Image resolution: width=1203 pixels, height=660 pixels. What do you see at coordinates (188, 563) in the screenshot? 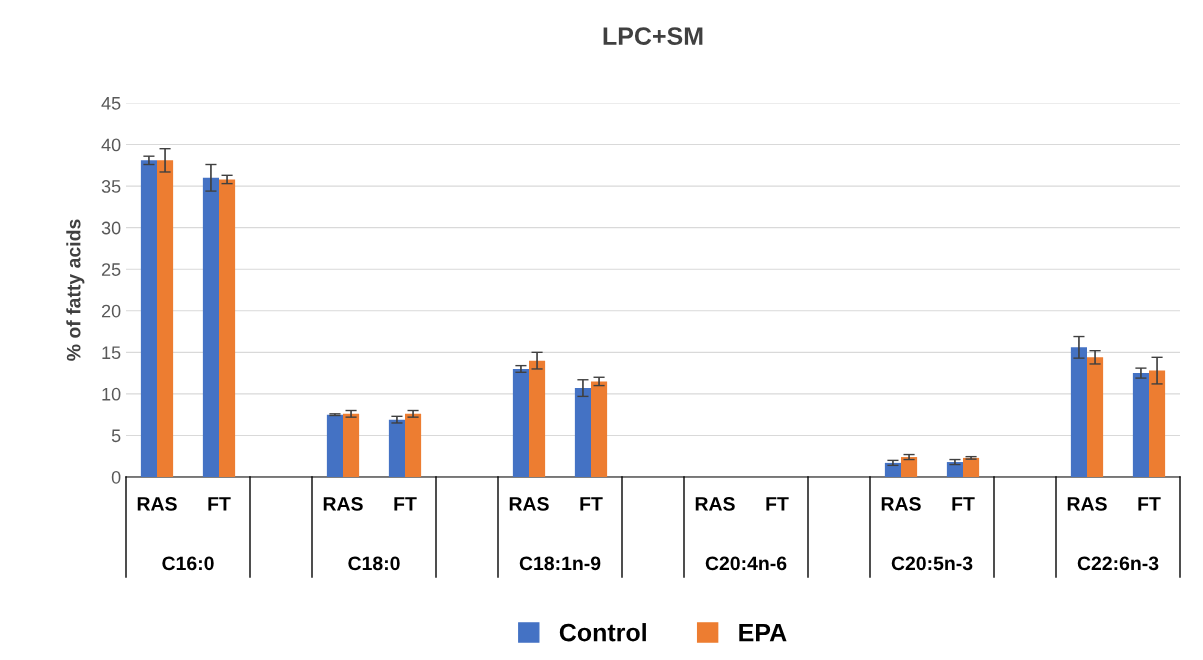
I see `text: C16:0` at bounding box center [188, 563].